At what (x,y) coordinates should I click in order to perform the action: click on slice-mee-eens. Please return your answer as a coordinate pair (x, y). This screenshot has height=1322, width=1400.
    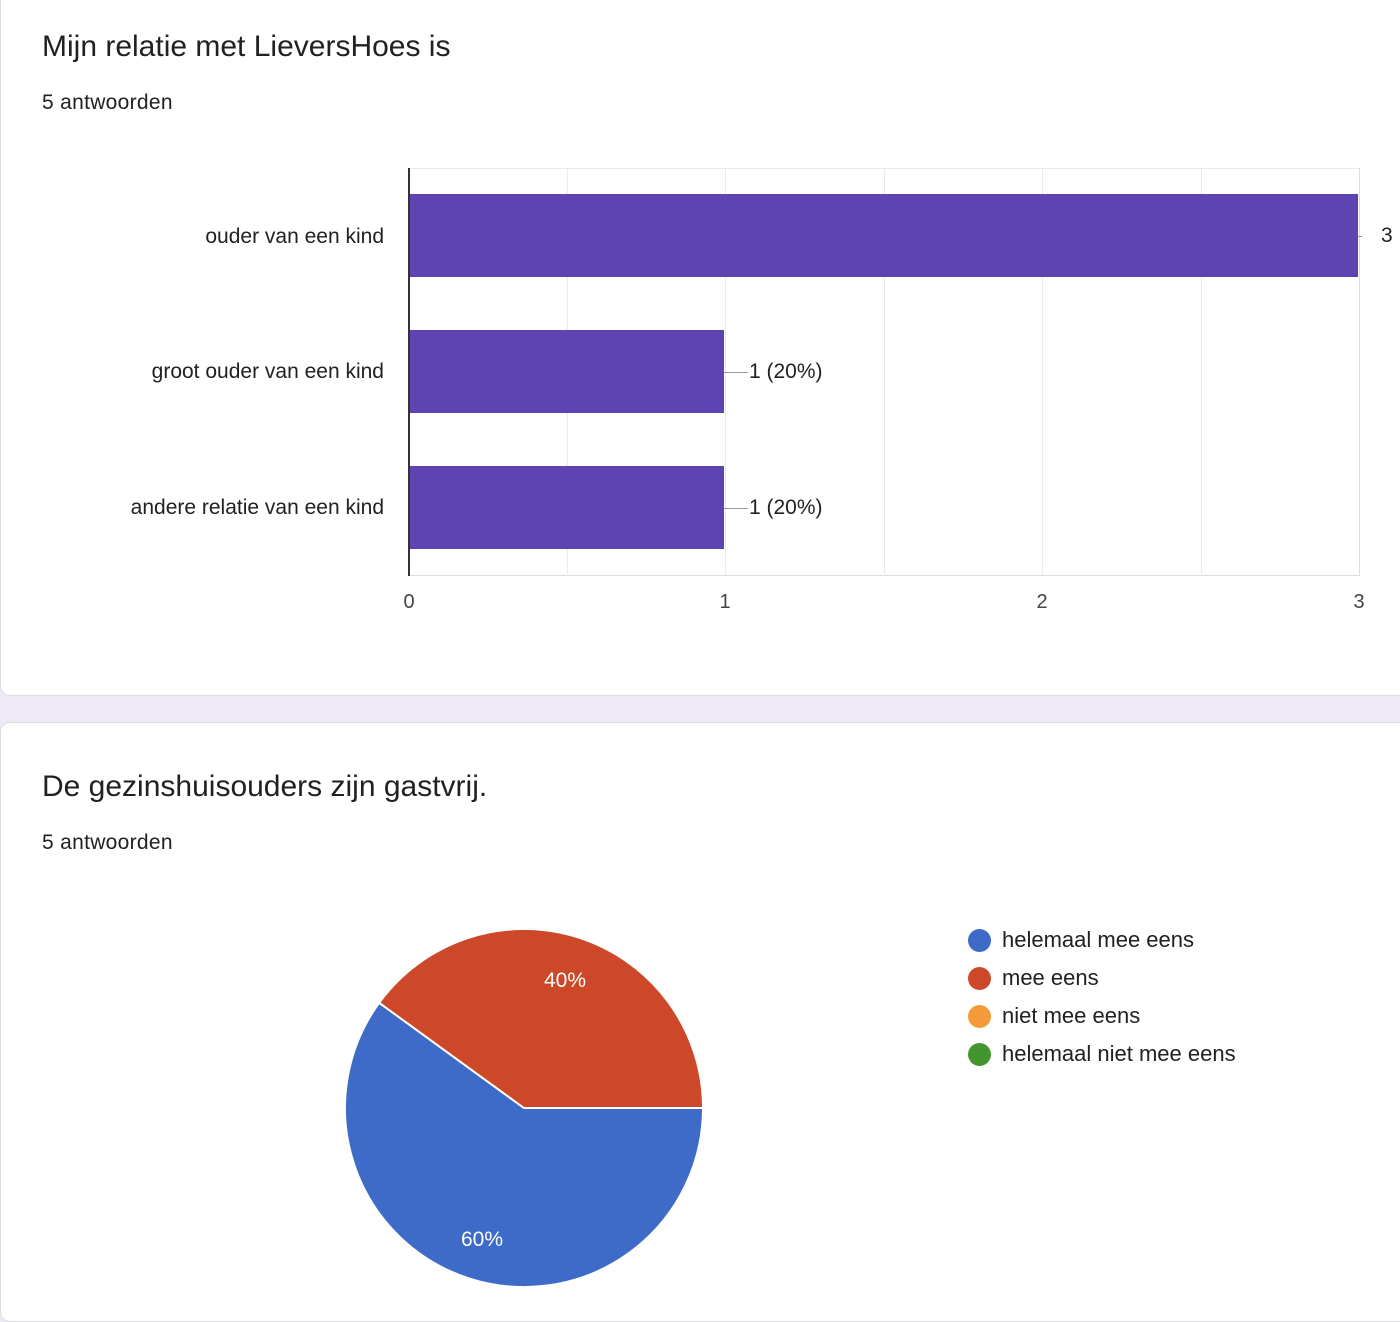
    Looking at the image, I should click on (541, 1018).